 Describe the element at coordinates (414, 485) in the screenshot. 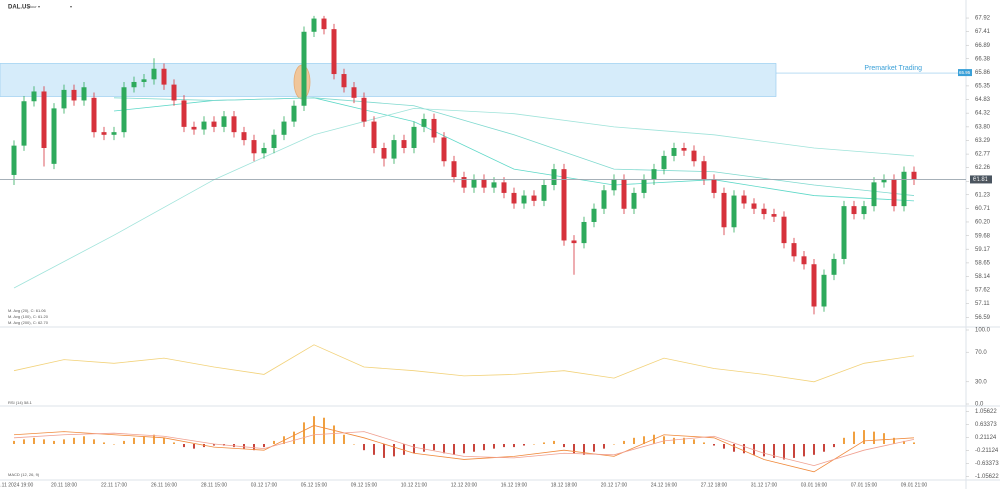

I see `x-tick-label: 10.12 21:00` at that location.